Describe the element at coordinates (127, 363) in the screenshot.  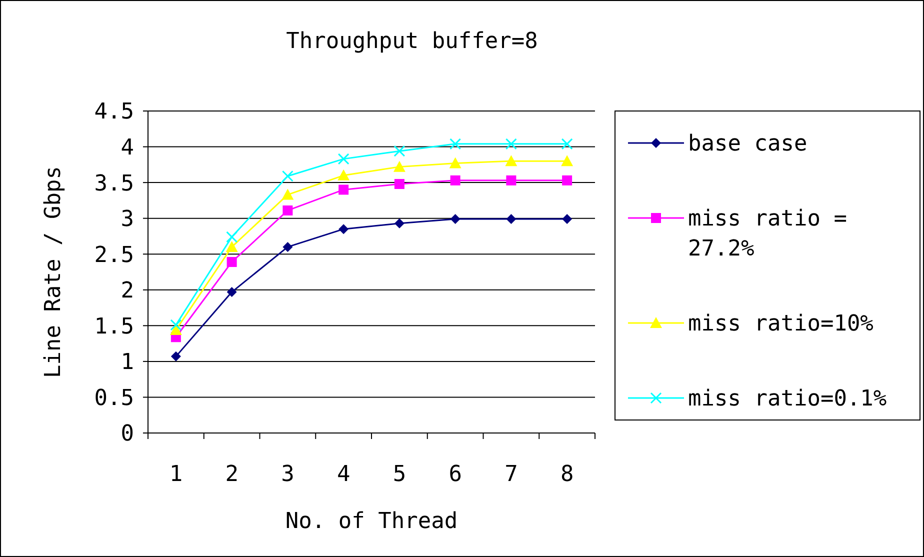
I see `y-tick-label: 1` at that location.